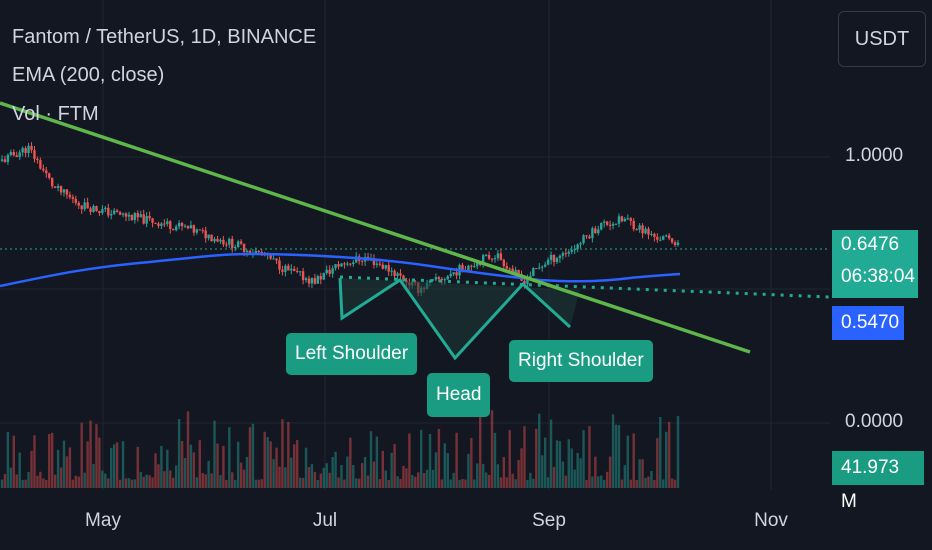  What do you see at coordinates (103, 520) in the screenshot?
I see `x-tick-label: May` at bounding box center [103, 520].